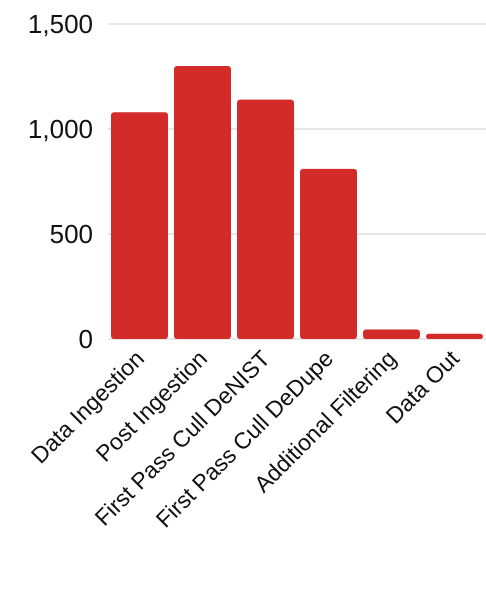 This screenshot has height=590, width=486. Describe the element at coordinates (86, 339) in the screenshot. I see `y-tick-label: 0` at that location.